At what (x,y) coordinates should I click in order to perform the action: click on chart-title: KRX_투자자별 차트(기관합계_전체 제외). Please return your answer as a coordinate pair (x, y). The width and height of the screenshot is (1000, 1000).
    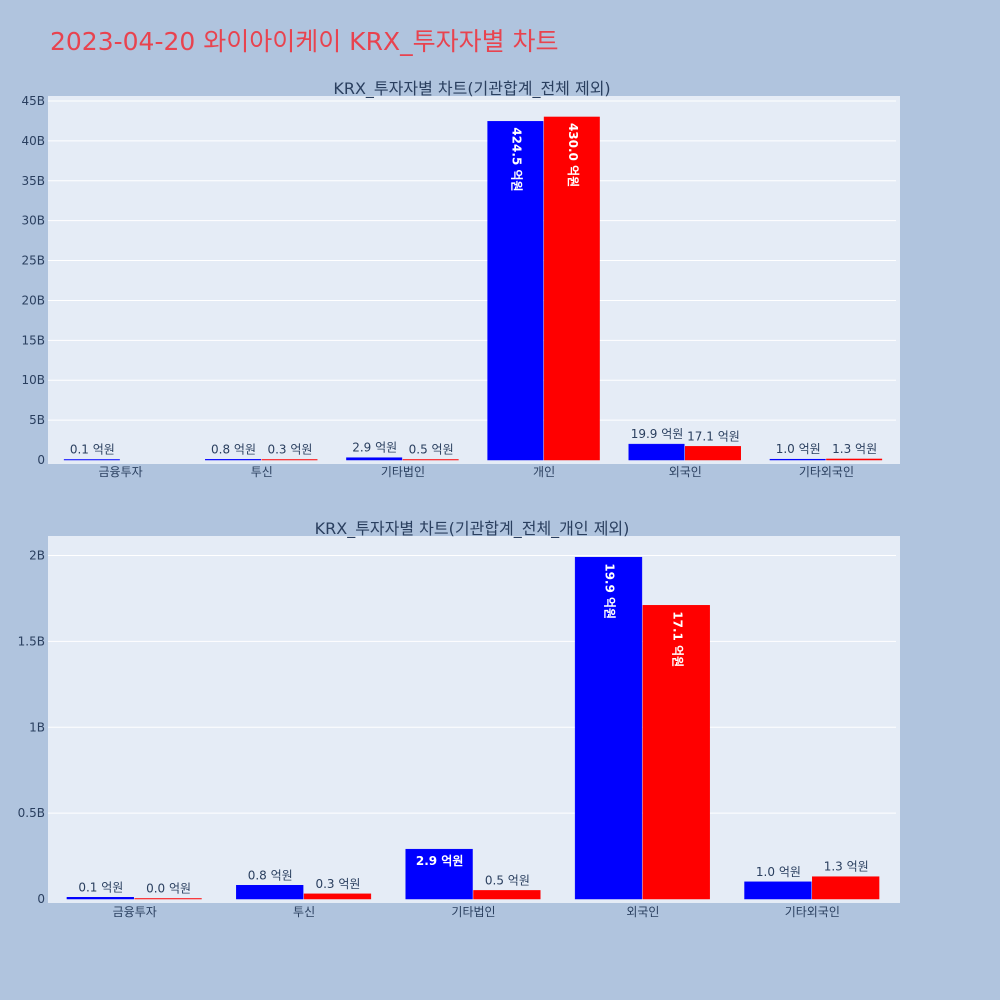
    Looking at the image, I should click on (471, 89).